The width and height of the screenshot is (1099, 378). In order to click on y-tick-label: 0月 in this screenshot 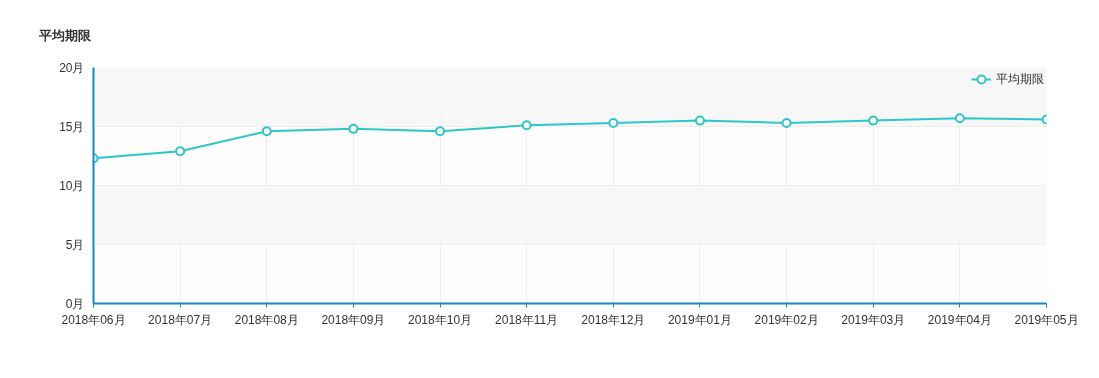, I will do `click(75, 303)`.